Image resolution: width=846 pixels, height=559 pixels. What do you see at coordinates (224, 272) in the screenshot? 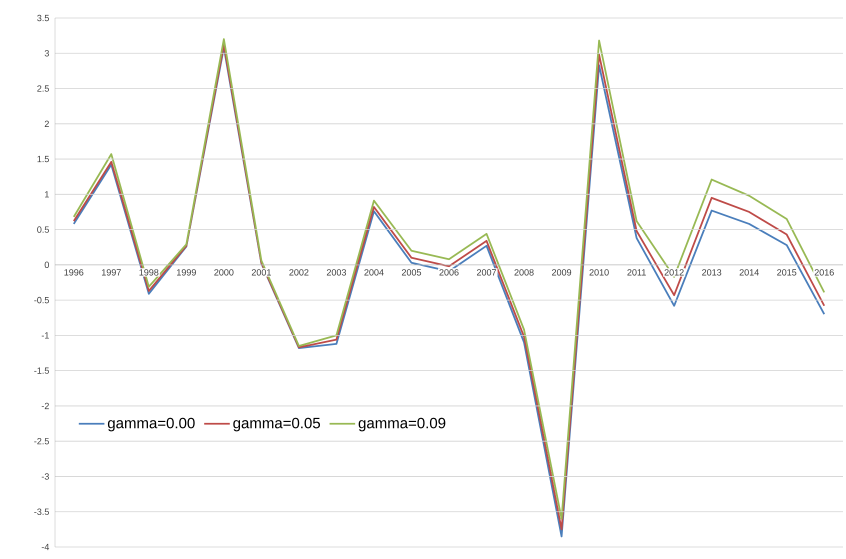
I see `x-tick-label: 2000` at bounding box center [224, 272].